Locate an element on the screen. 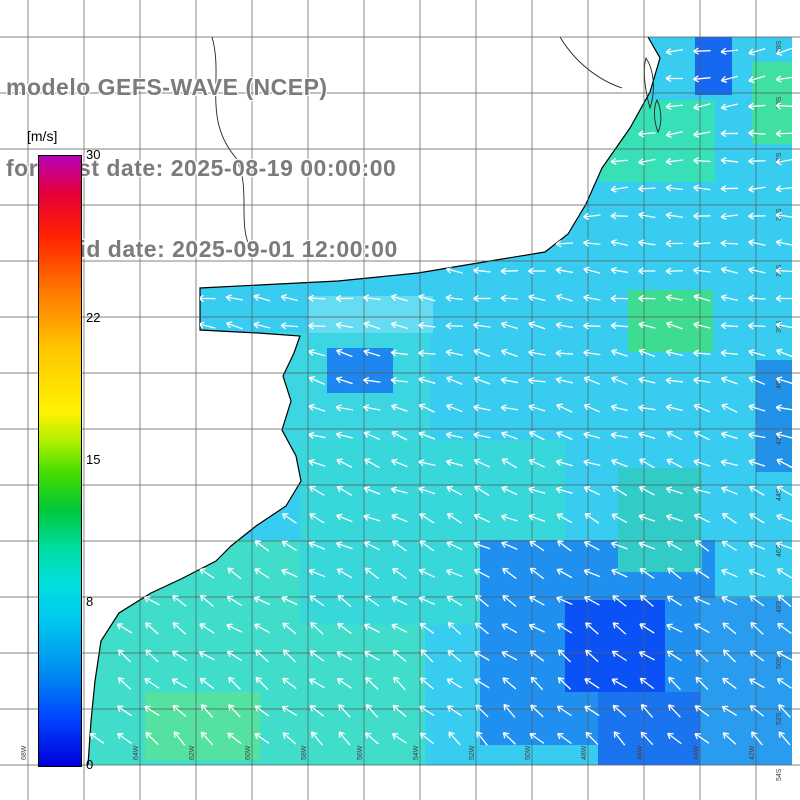 The height and width of the screenshot is (800, 800). svg-text: 56W is located at coordinates (360, 752).